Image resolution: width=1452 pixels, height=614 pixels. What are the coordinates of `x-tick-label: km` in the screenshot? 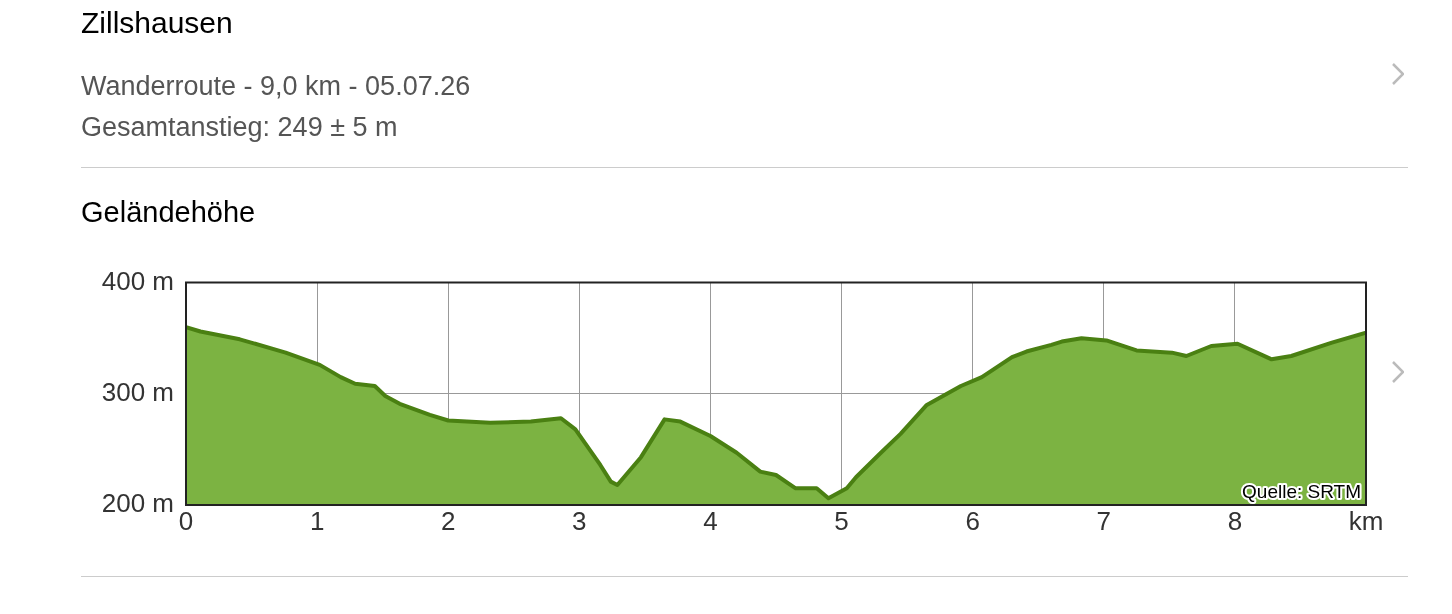 It's located at (1366, 520).